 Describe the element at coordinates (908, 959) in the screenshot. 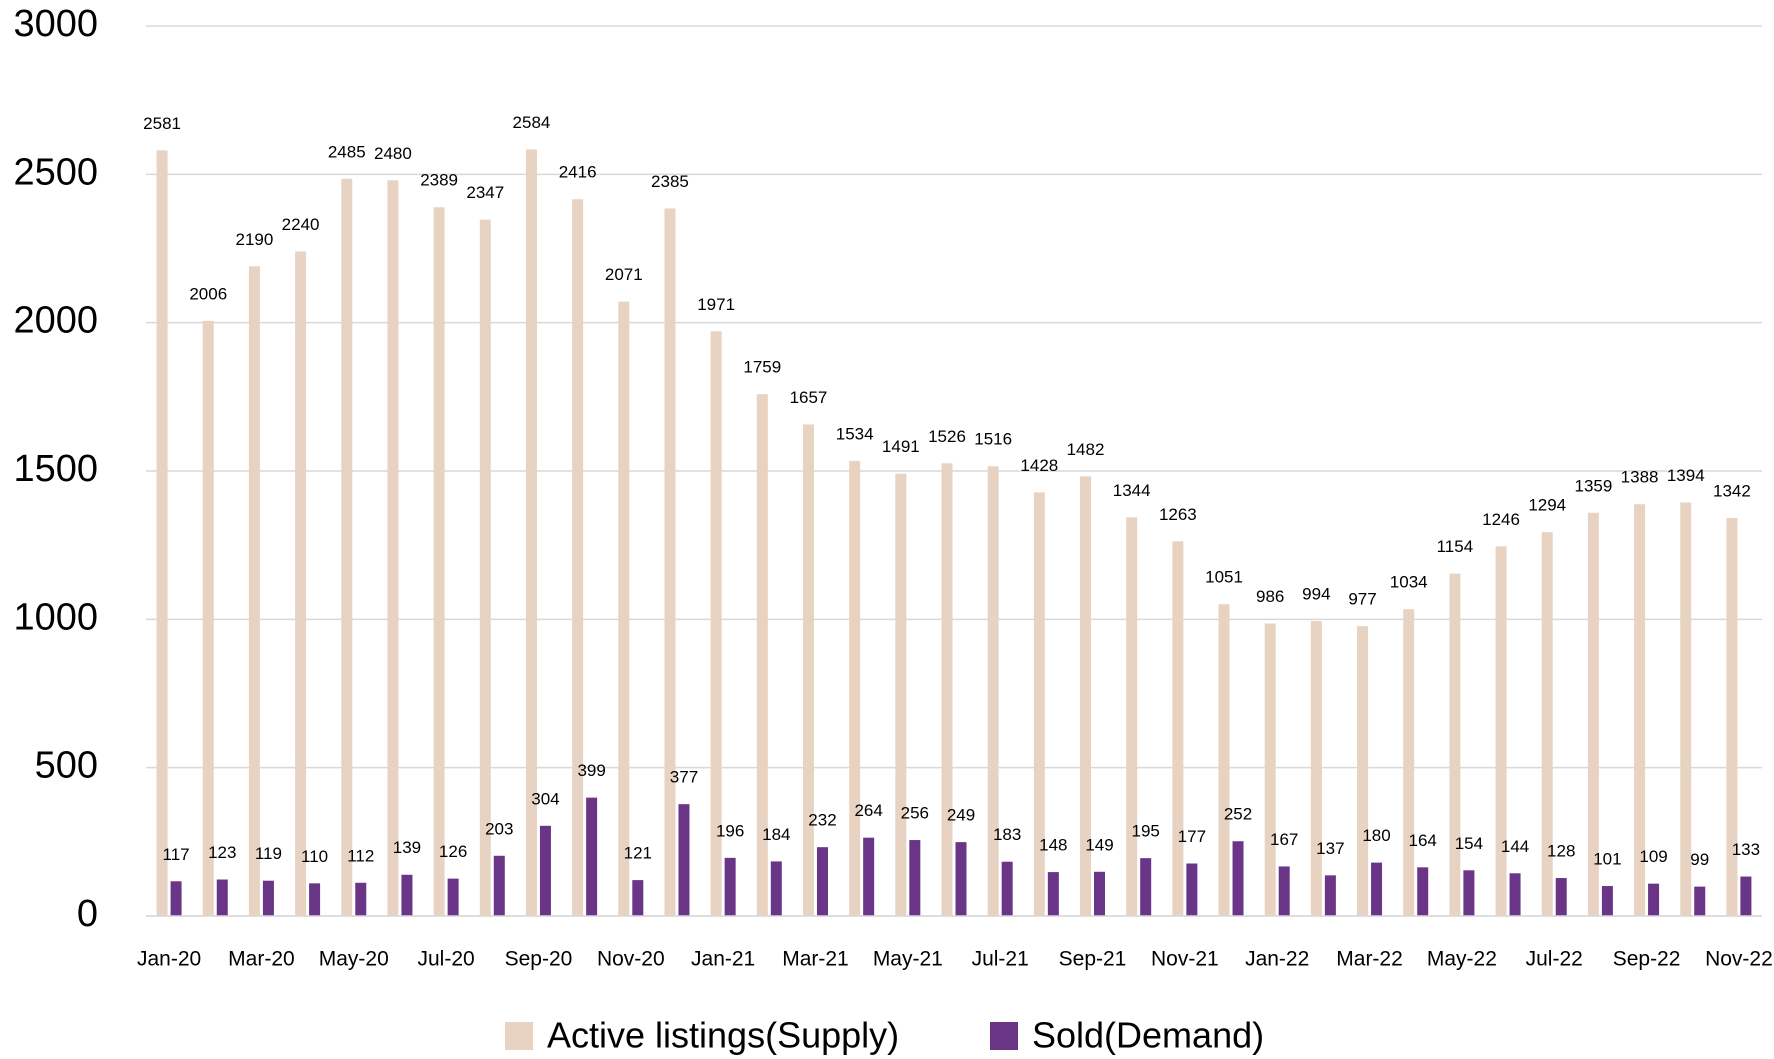

I see `x-tick-label: May-21` at that location.